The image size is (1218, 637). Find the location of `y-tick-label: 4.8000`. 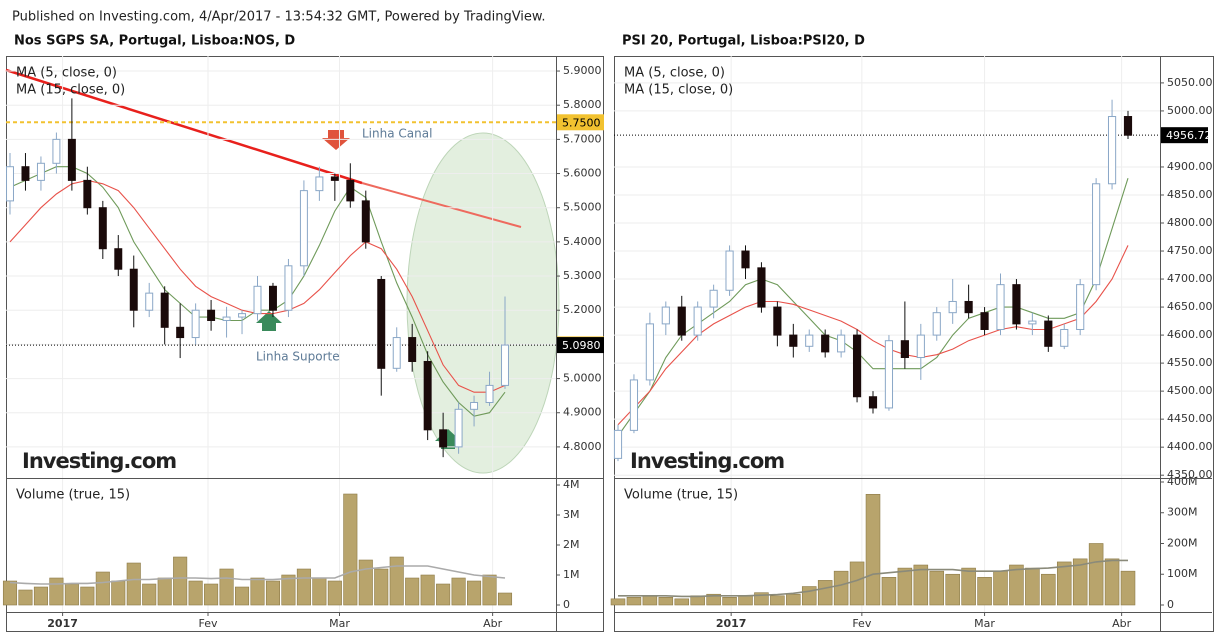

y-tick-label: 4.8000 is located at coordinates (582, 446).